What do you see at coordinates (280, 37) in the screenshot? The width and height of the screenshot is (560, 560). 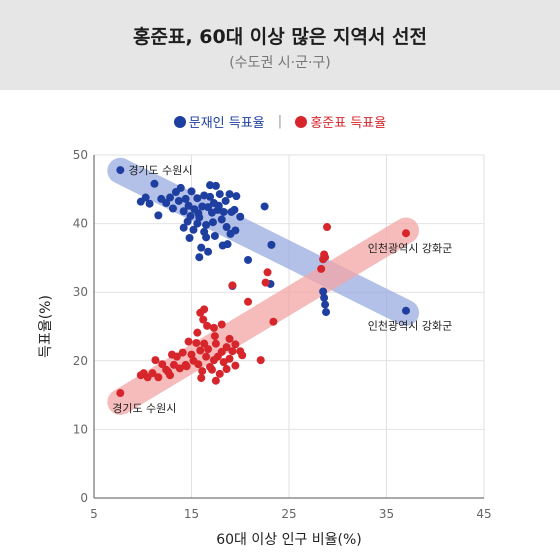 I see `chart-title: 홍준표, 60대 이상 많은 지역서 선전` at bounding box center [280, 37].